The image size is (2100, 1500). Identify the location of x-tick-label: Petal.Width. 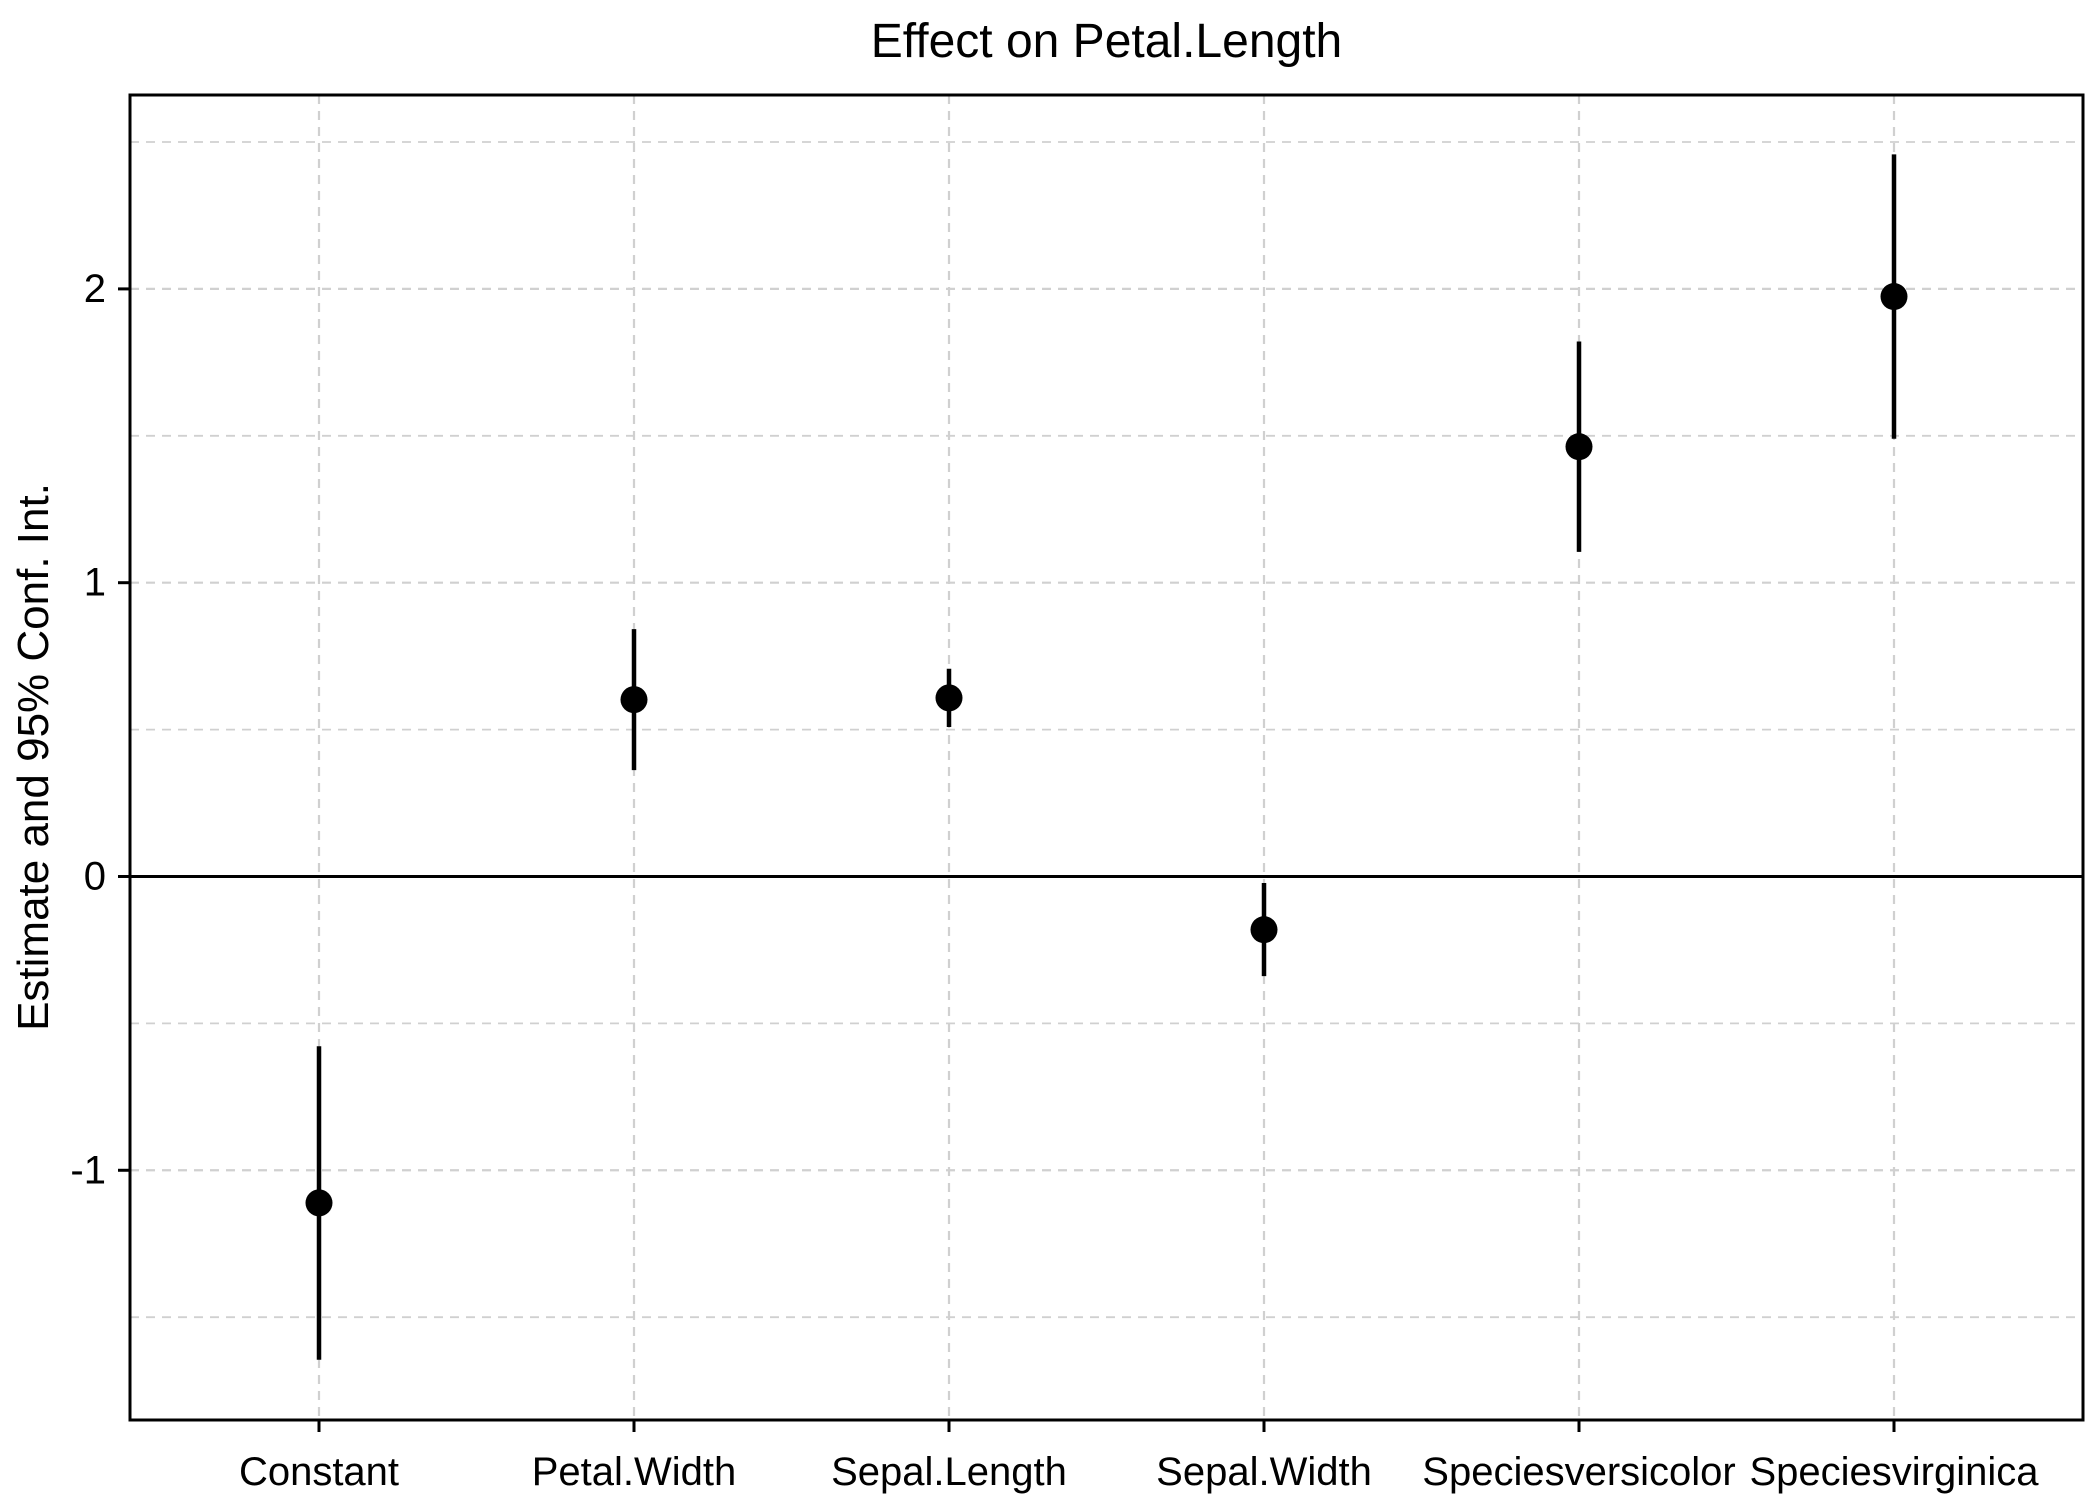
(634, 1472).